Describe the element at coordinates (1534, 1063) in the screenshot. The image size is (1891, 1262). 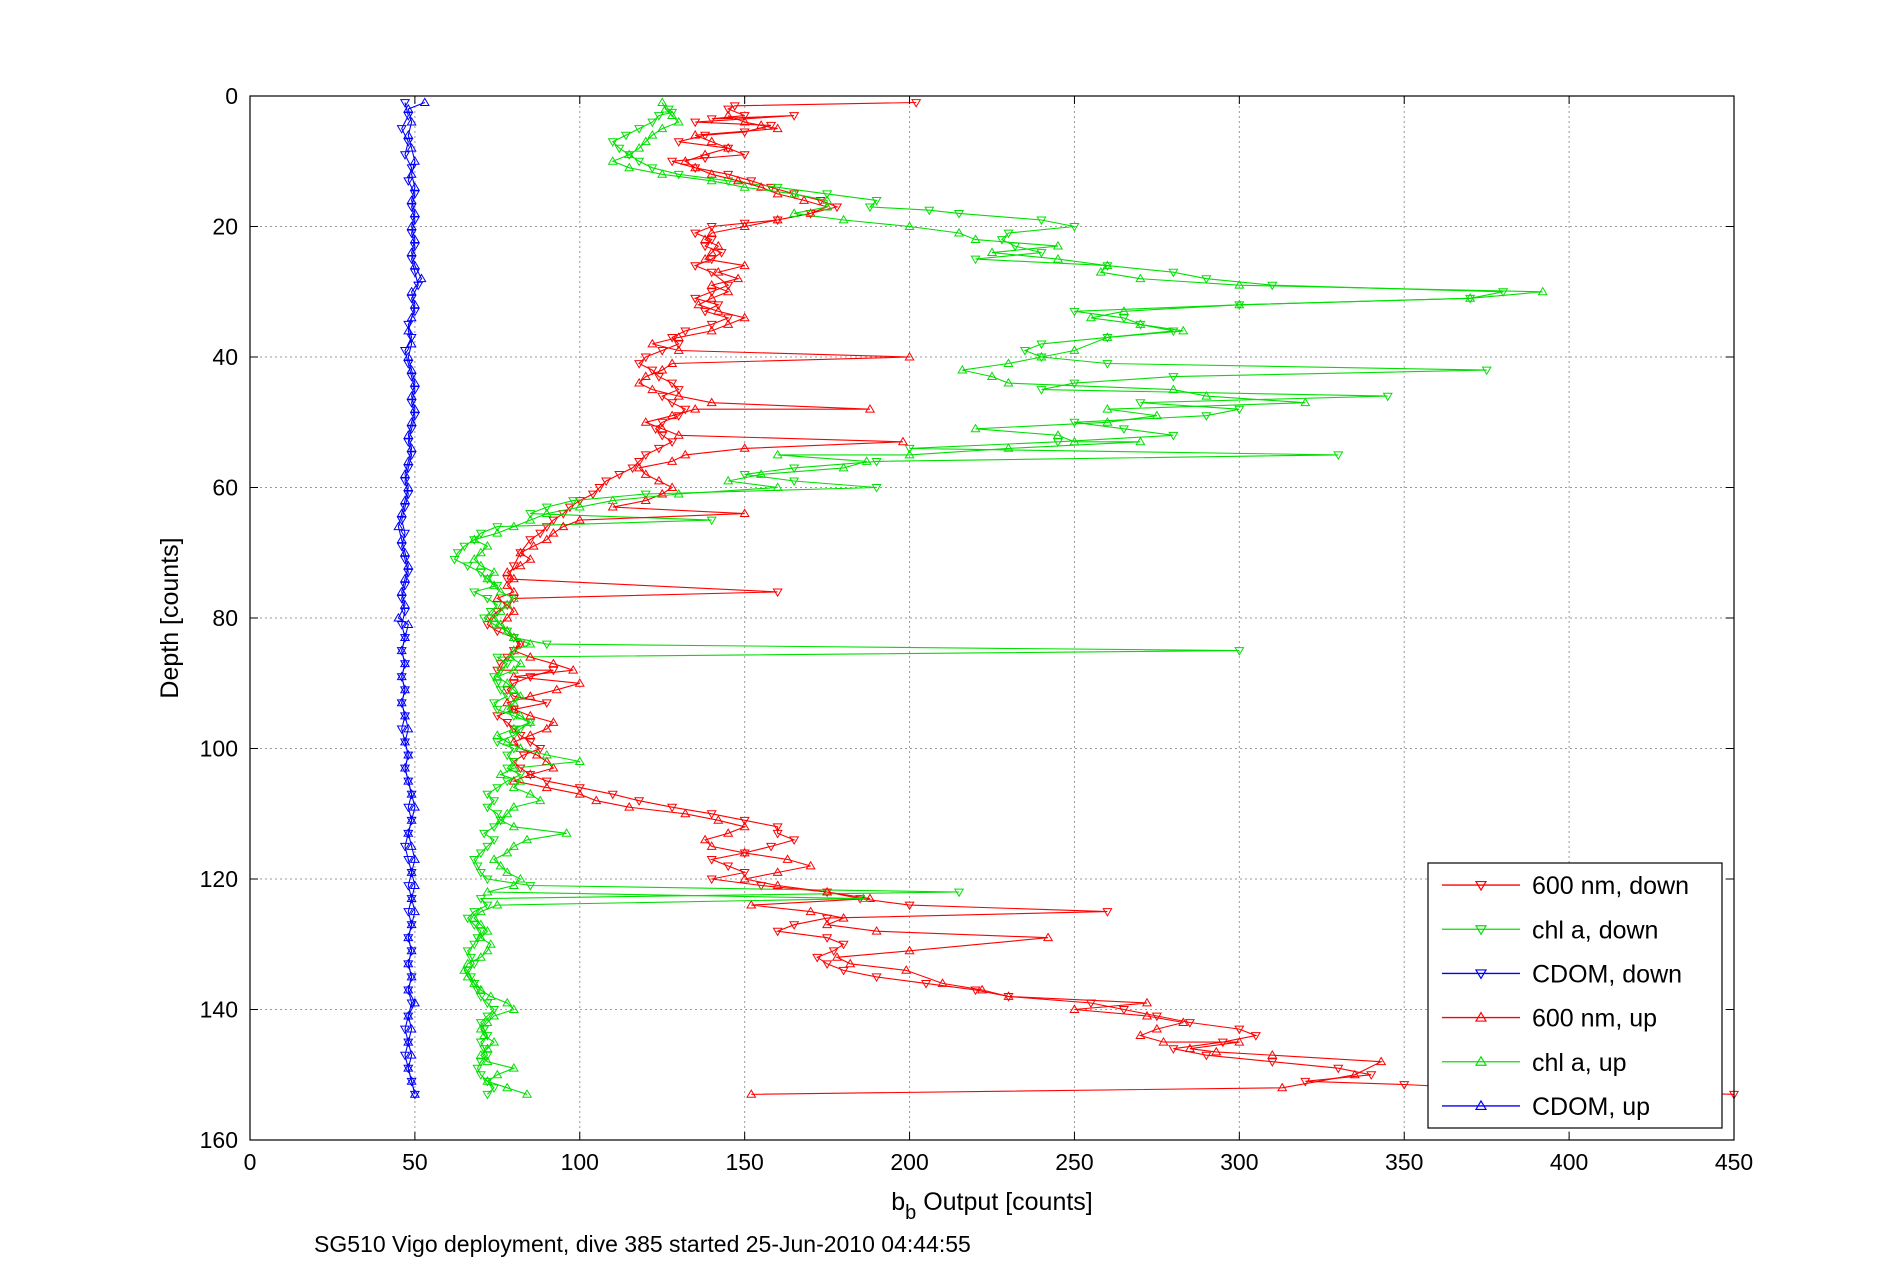
I see `legend-entry: chl a, up` at that location.